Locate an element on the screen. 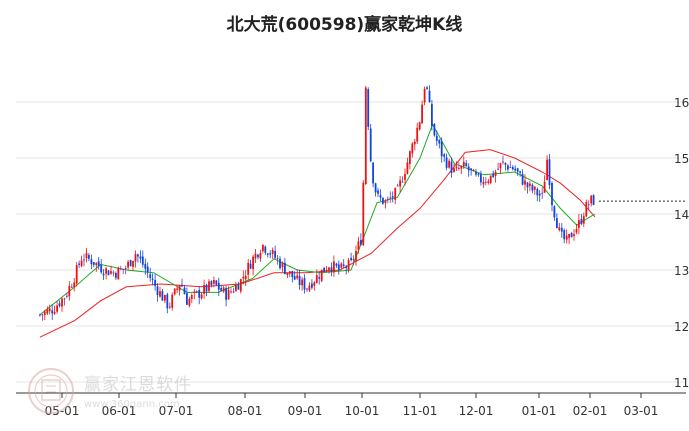 The image size is (689, 431). x-tick-label: 10-01 is located at coordinates (362, 411).